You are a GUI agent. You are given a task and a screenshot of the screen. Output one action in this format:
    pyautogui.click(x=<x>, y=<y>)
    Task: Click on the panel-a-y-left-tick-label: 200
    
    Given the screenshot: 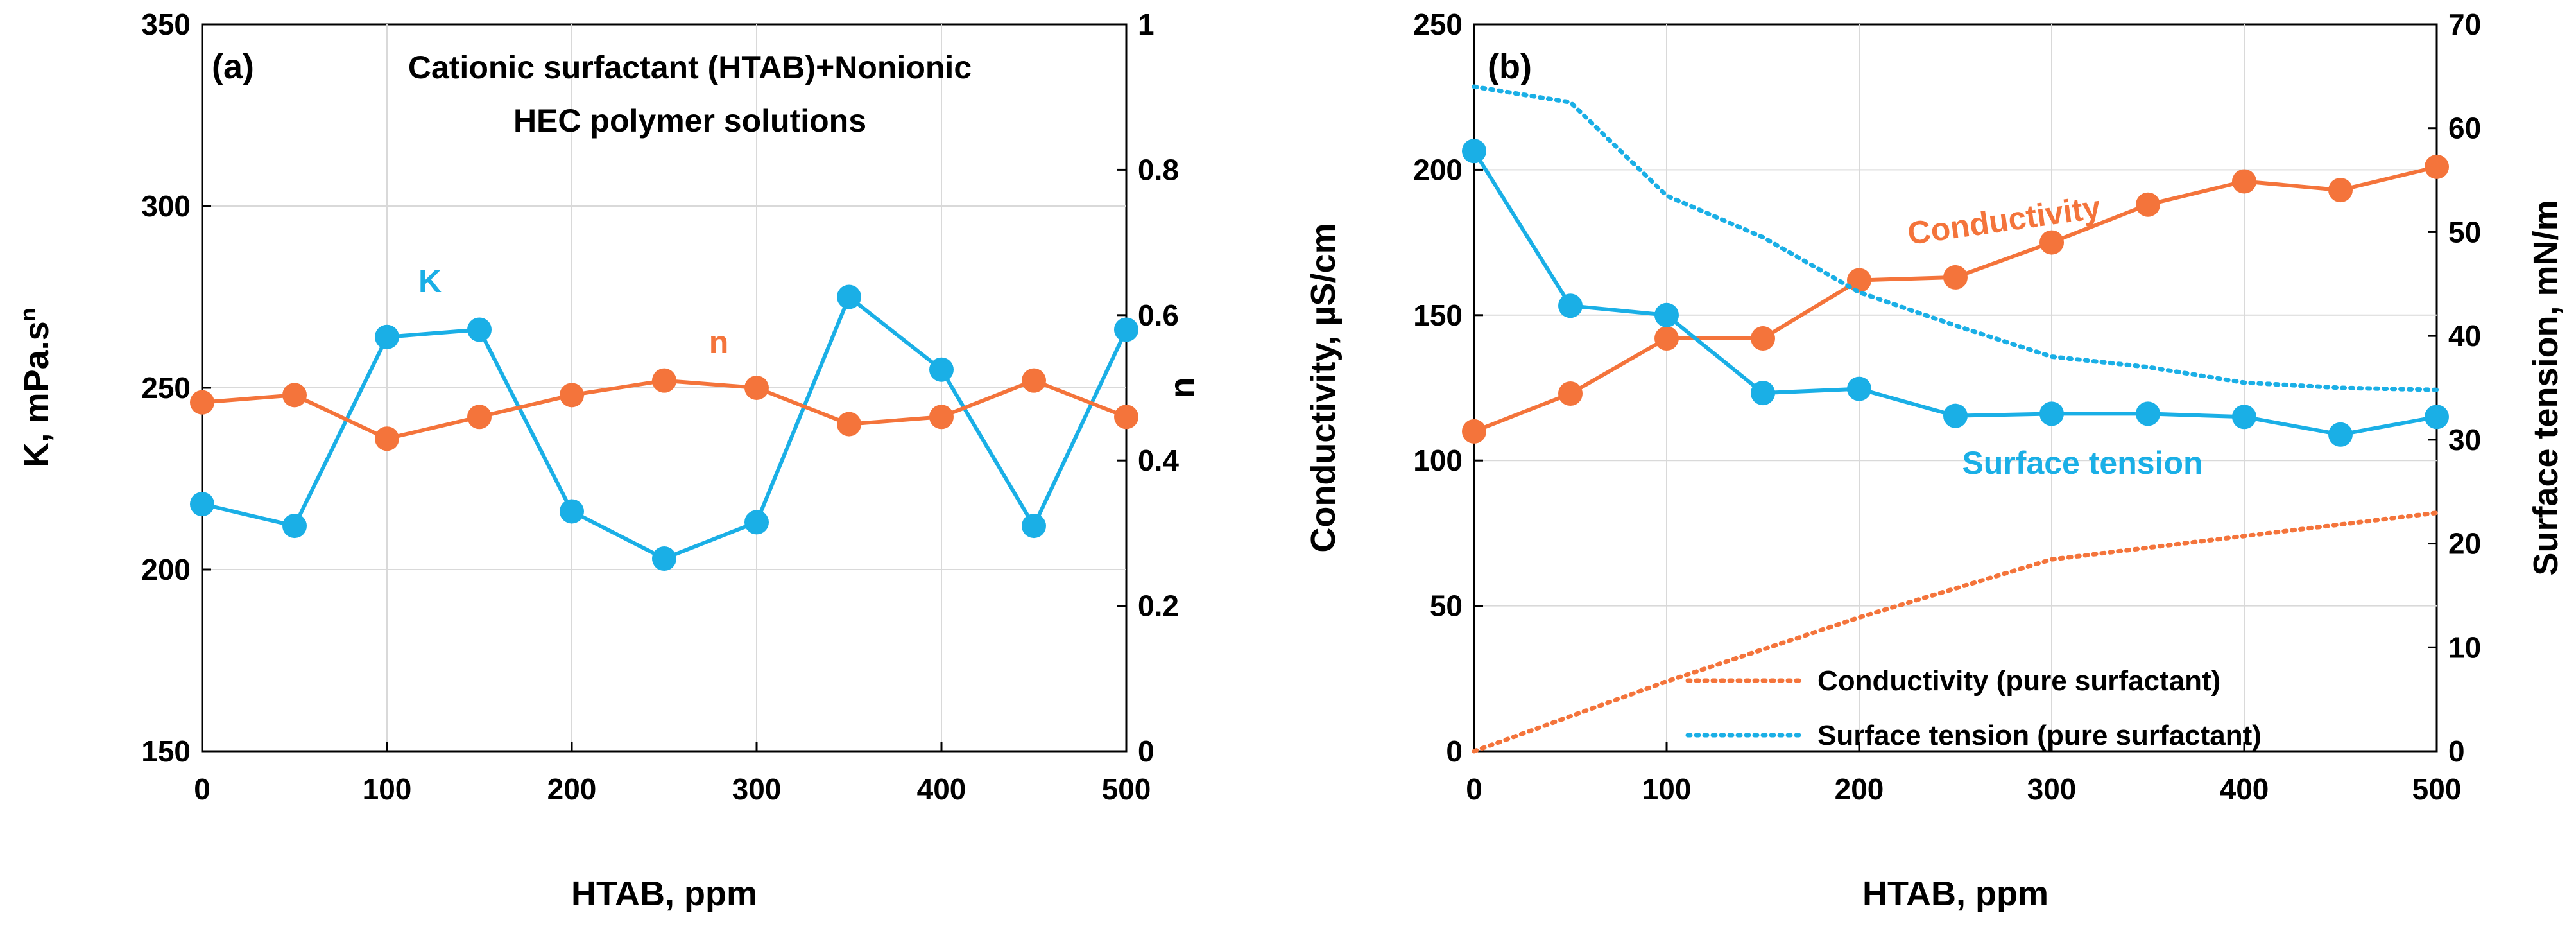 What is the action you would take?
    pyautogui.click(x=166, y=569)
    